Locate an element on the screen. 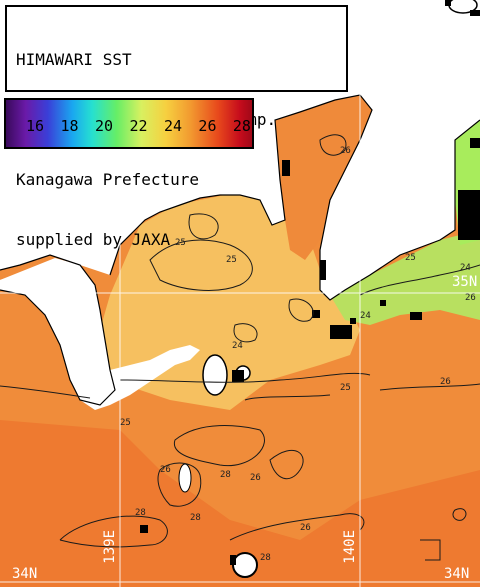  legend-tick: 20 is located at coordinates (104, 126).